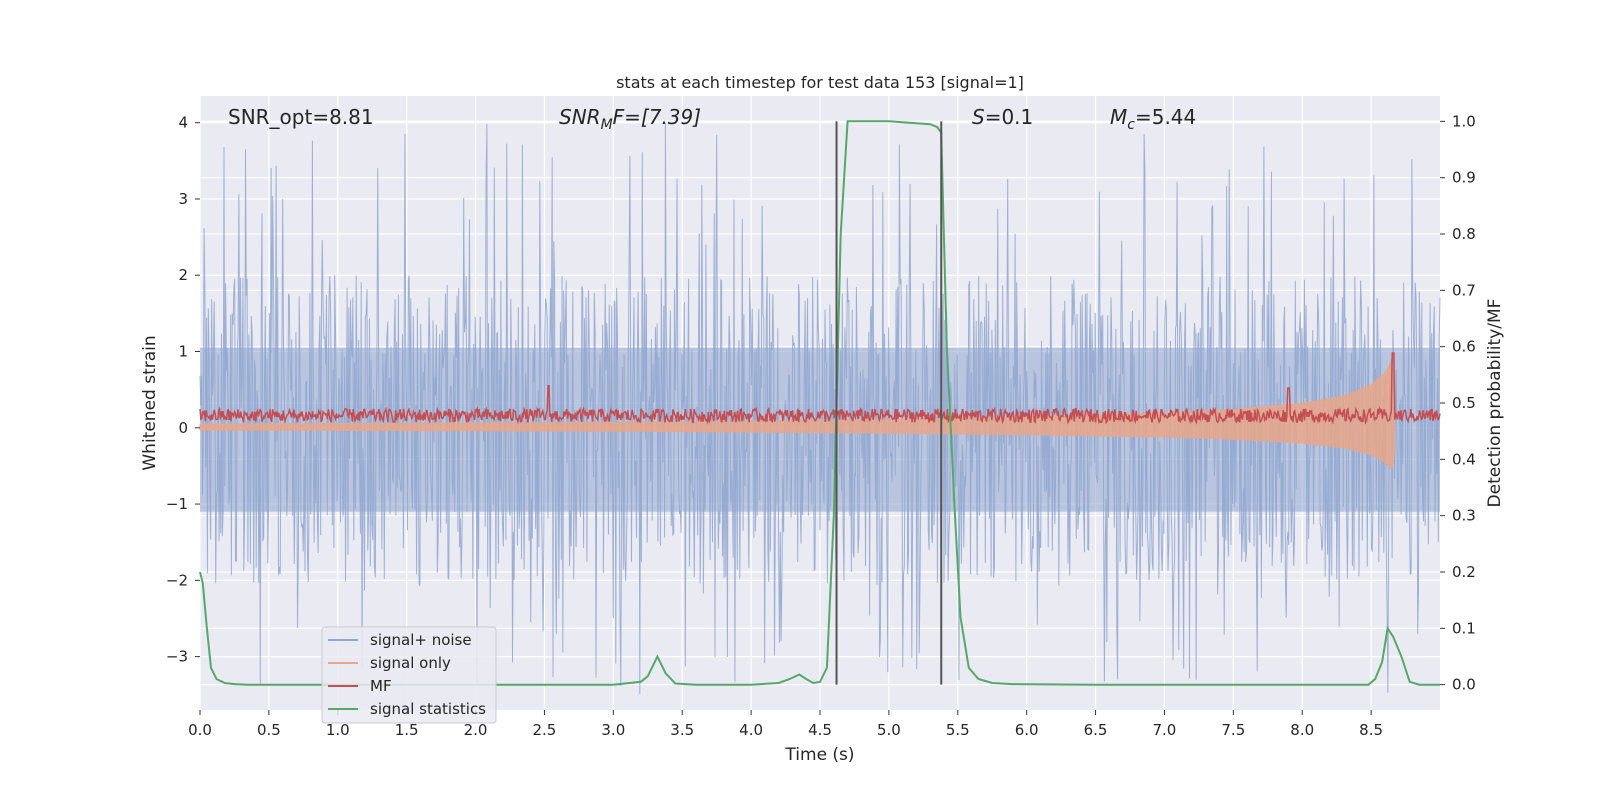  What do you see at coordinates (1131, 125) in the screenshot?
I see `annotation-mc-sub: c` at bounding box center [1131, 125].